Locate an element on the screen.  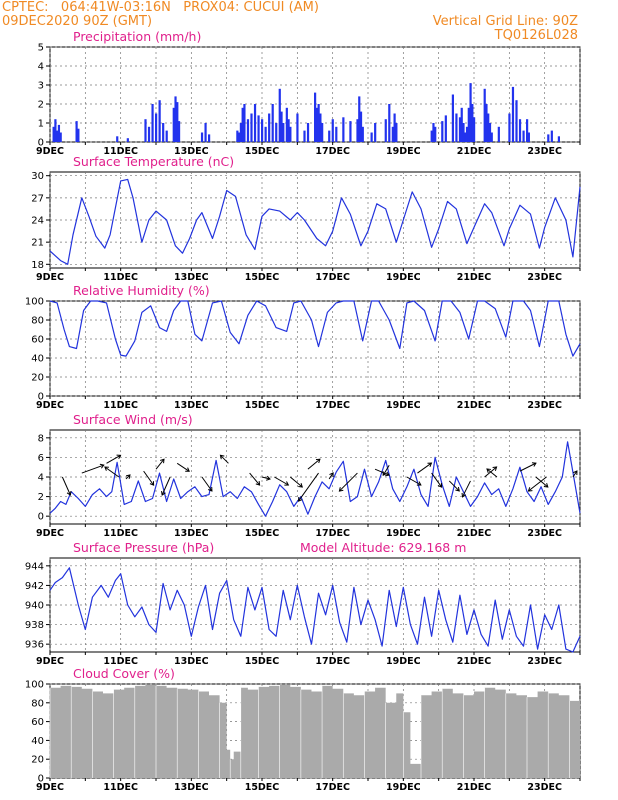
wind-xtick-label: 19DEC is located at coordinates (403, 533).